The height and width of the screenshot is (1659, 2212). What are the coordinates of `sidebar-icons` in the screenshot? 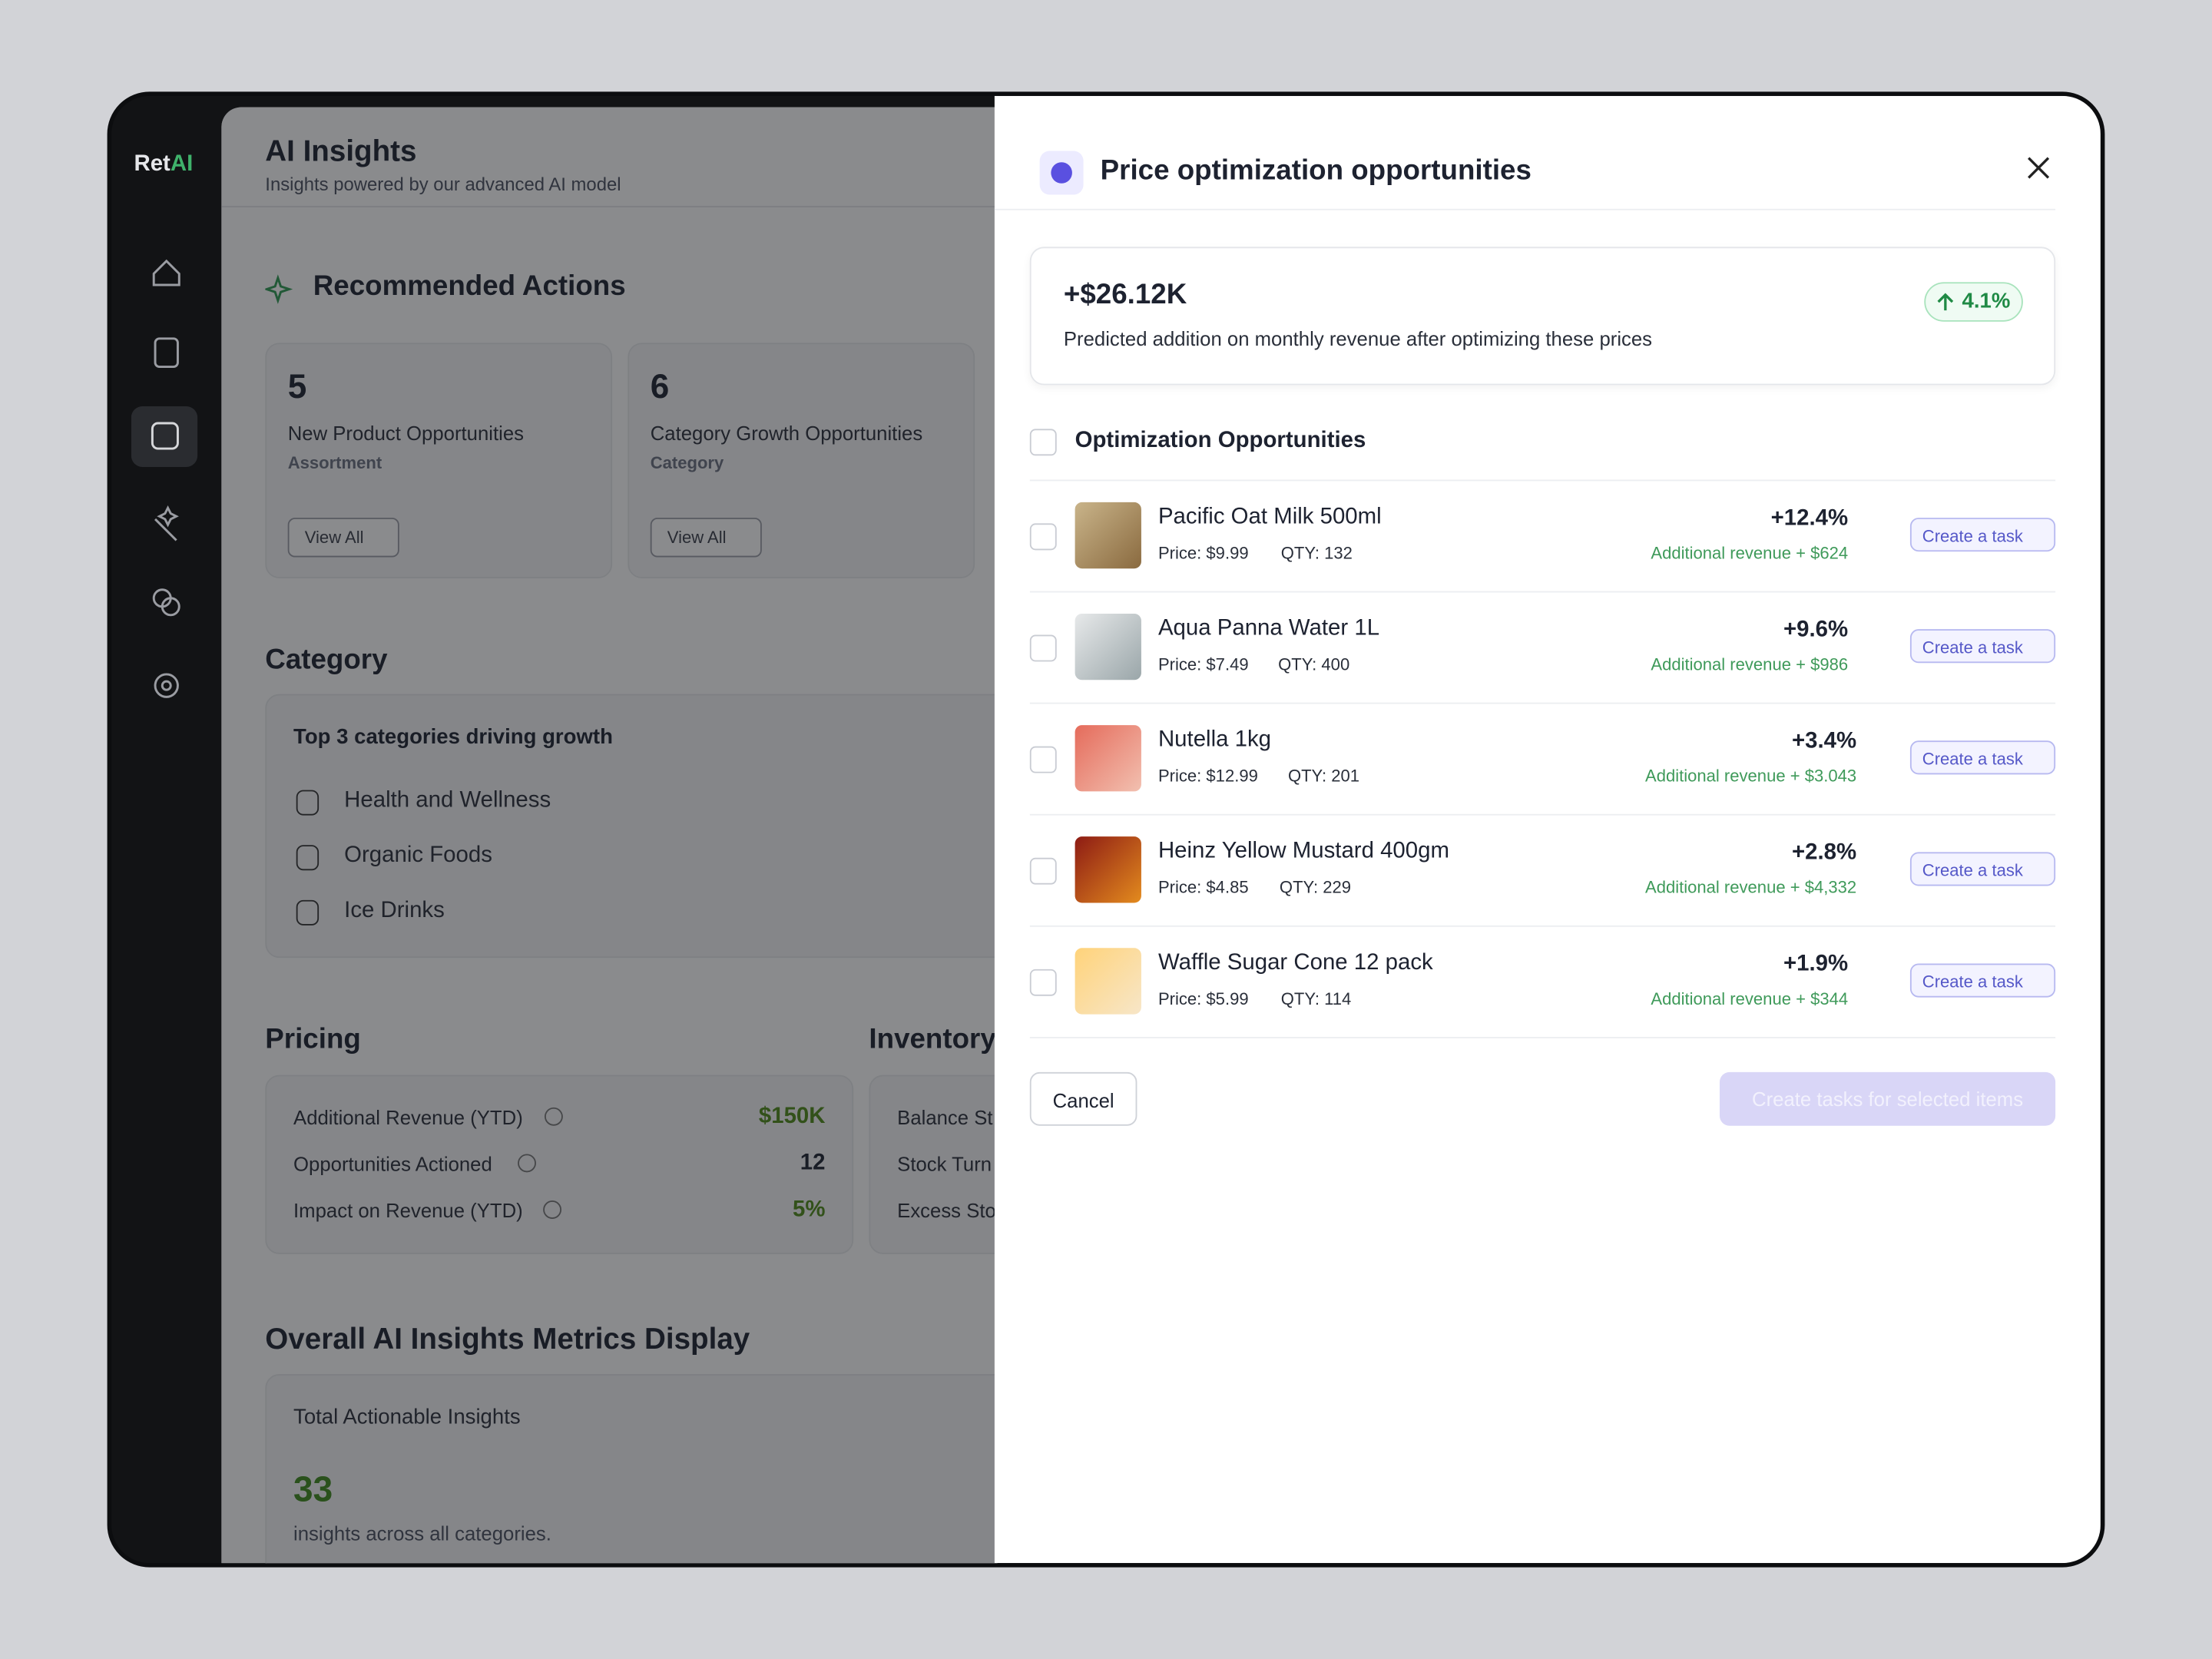 It's located at (164, 478).